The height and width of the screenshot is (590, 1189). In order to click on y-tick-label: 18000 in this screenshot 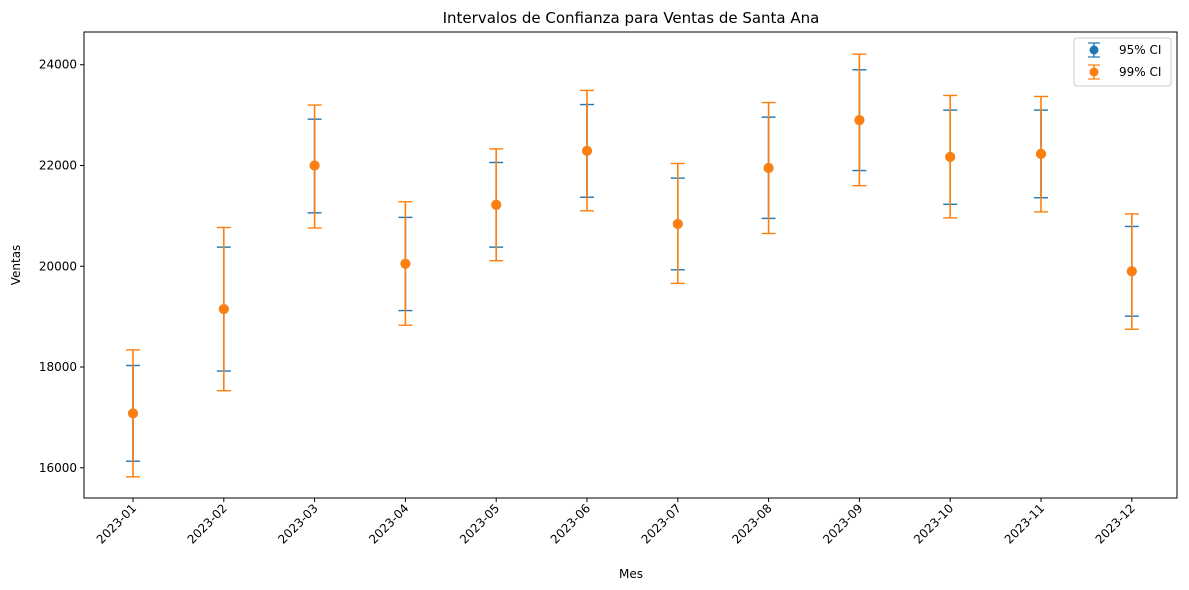, I will do `click(58, 367)`.